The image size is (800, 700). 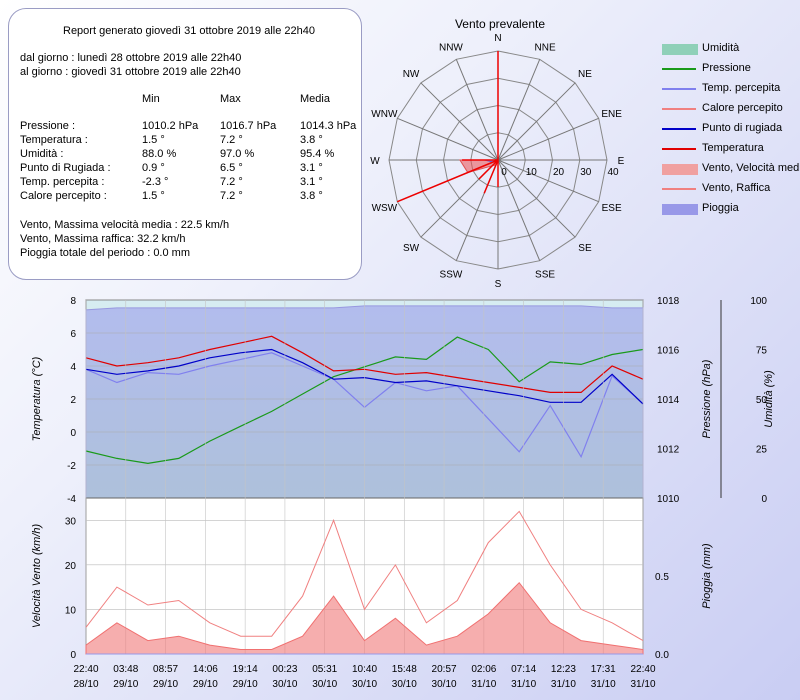 I want to click on x-tick-time: 05:31, so click(x=324, y=669).